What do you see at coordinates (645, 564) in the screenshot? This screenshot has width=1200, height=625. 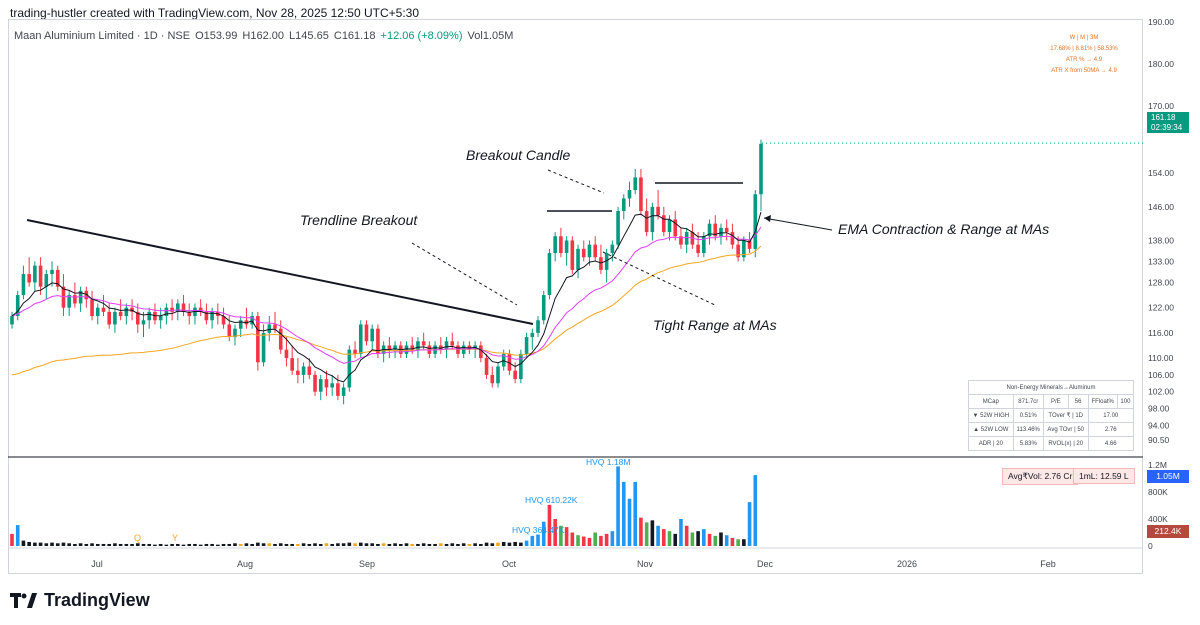 I see `x-tick-label: Nov` at bounding box center [645, 564].